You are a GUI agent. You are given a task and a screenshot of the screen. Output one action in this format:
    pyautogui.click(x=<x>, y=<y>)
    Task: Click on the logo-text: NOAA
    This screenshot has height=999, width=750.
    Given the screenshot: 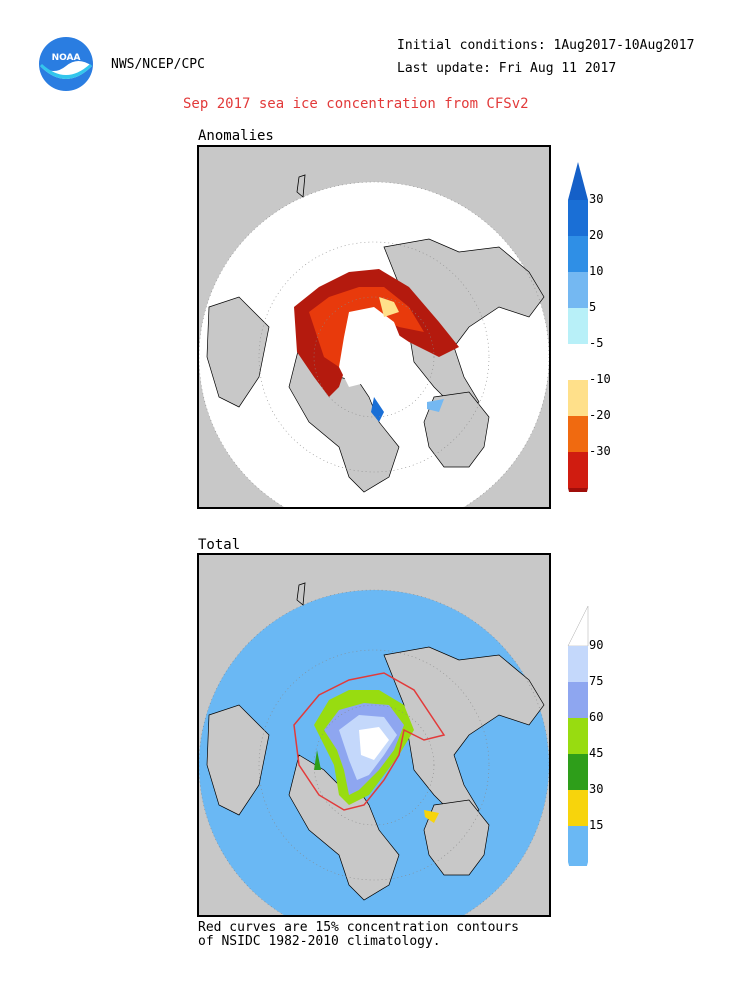 What is the action you would take?
    pyautogui.click(x=66, y=58)
    